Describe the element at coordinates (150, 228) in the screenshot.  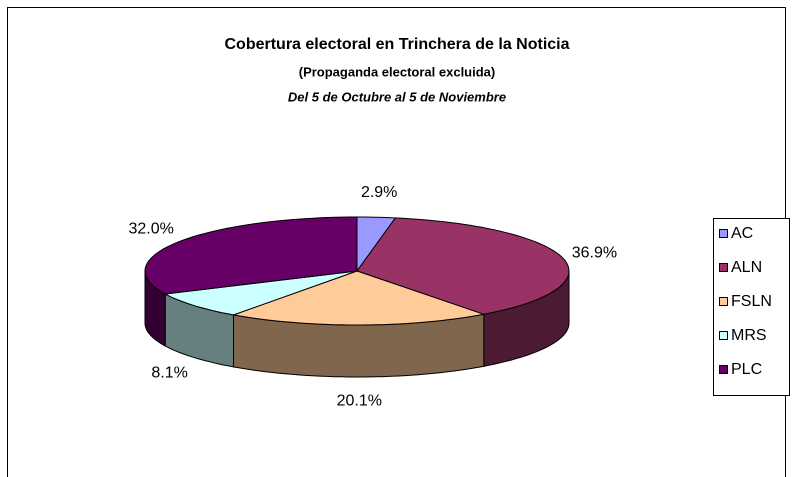
I see `data-label: 32.0%` at that location.